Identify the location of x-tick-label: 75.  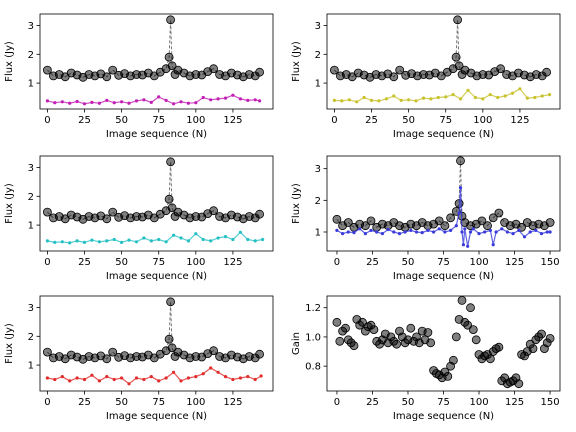
(158, 262).